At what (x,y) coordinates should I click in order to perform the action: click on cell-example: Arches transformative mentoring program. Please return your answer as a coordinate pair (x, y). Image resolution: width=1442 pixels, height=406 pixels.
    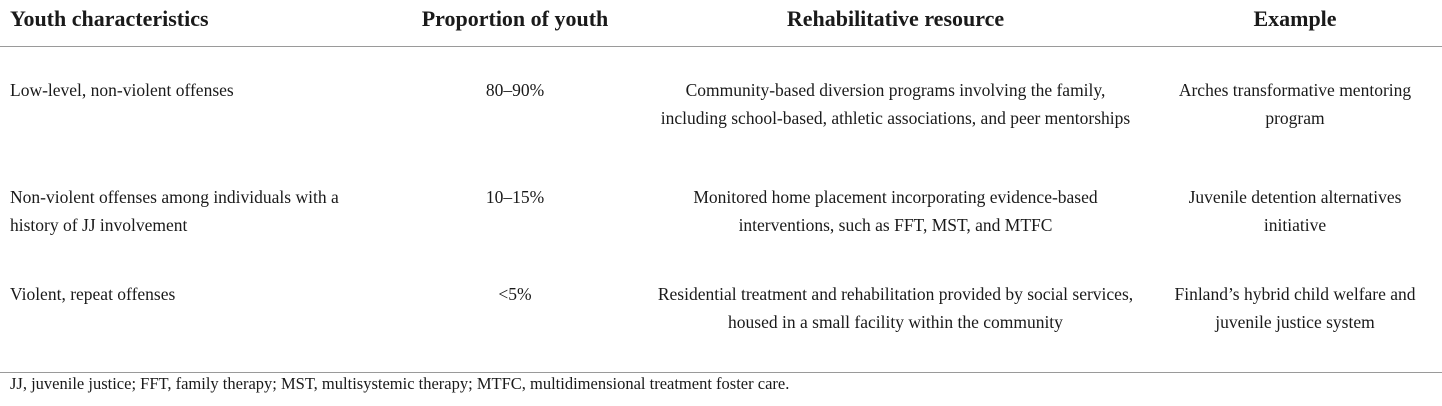
    Looking at the image, I should click on (1295, 104).